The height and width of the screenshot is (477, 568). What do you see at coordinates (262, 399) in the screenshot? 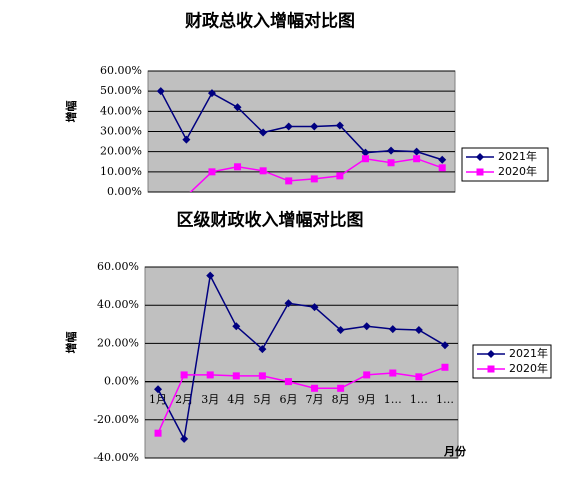
I see `x-tick-label: 5月` at bounding box center [262, 399].